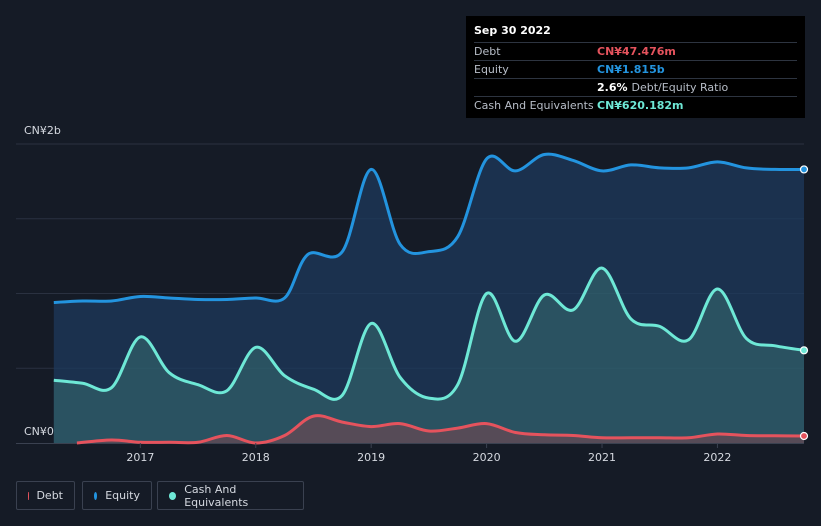  What do you see at coordinates (631, 69) in the screenshot?
I see `tooltip-equity-value: CN¥1.815b` at bounding box center [631, 69].